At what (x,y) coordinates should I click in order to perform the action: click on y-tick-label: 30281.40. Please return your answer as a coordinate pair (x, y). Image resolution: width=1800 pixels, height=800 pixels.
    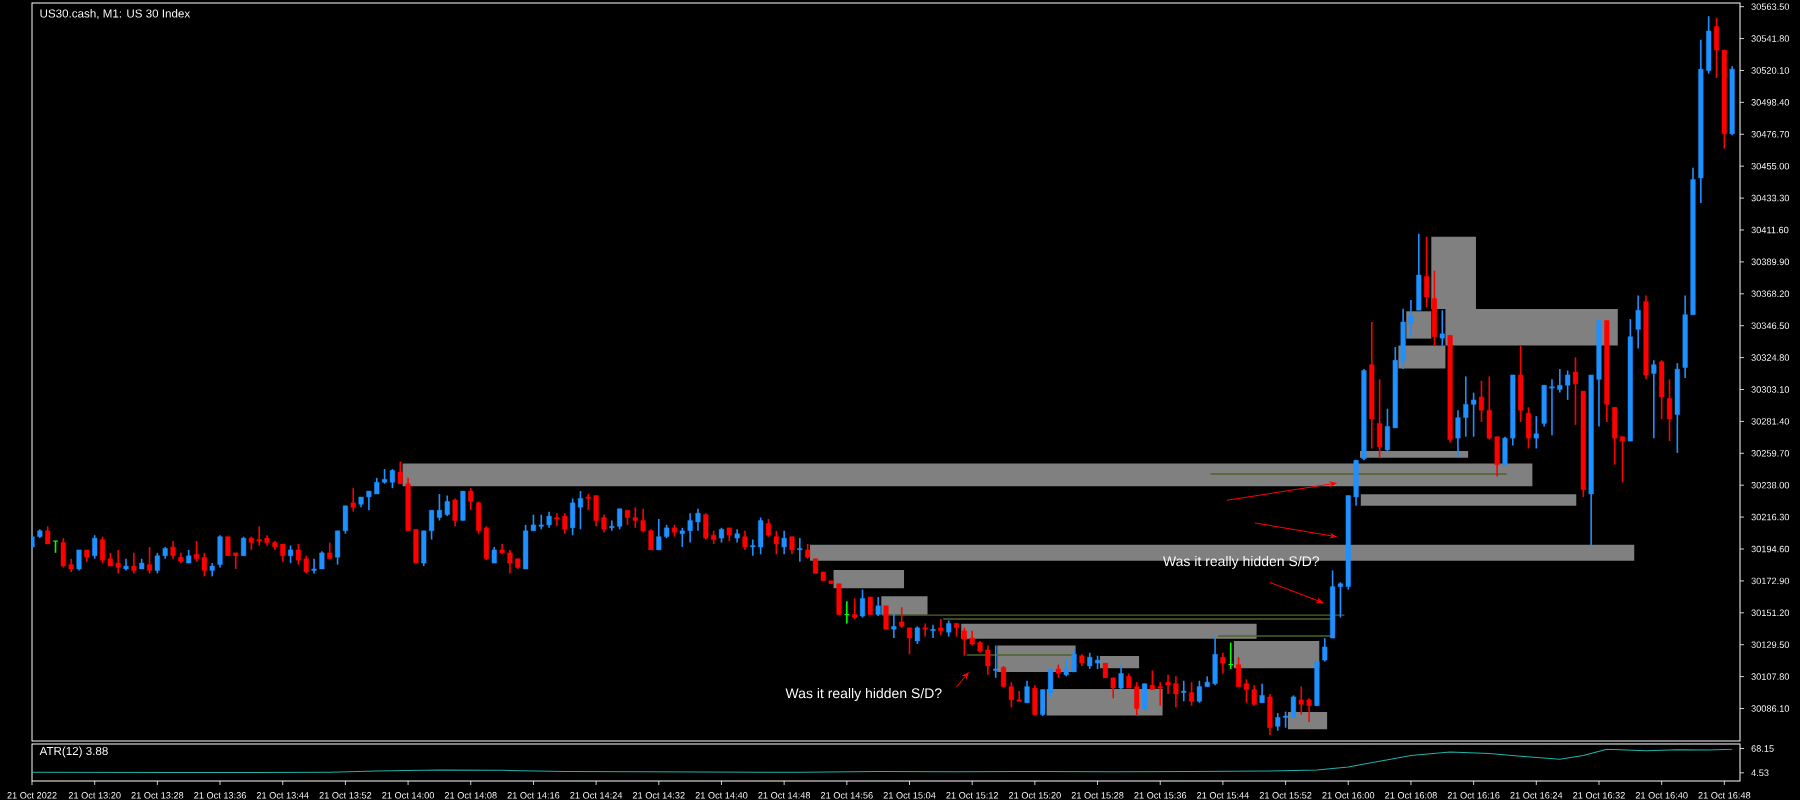
    Looking at the image, I should click on (1770, 421).